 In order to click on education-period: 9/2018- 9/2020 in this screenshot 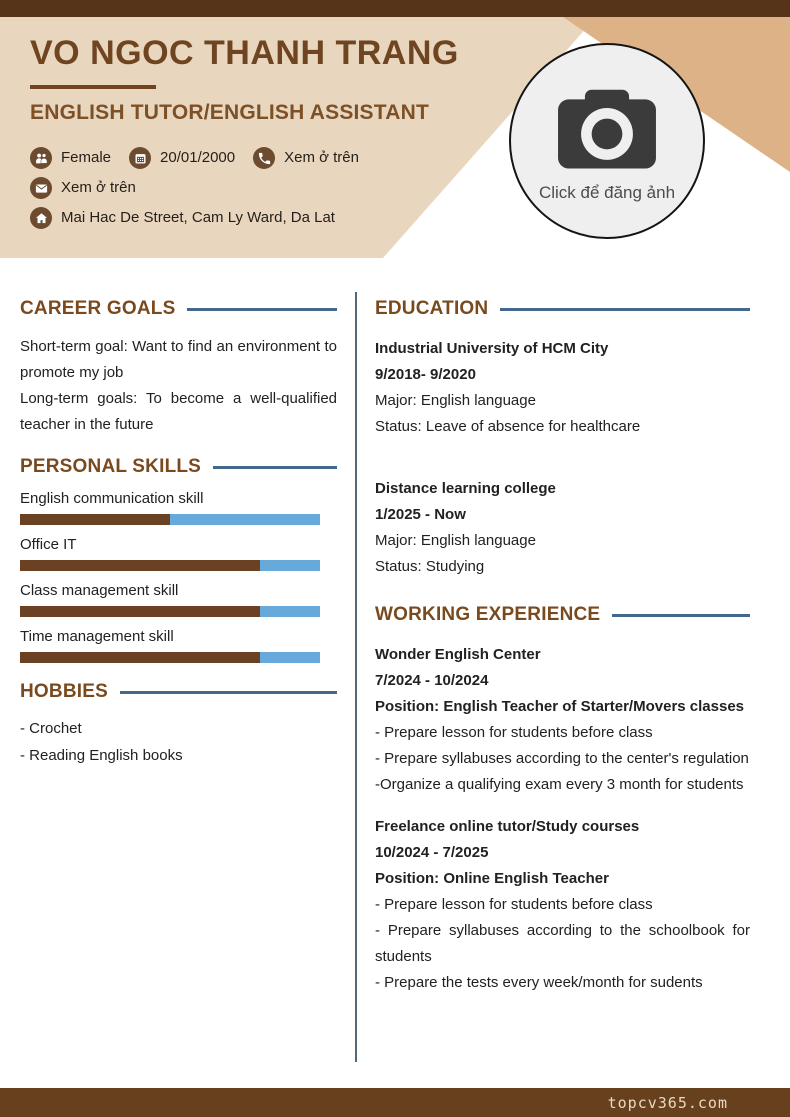, I will do `click(425, 374)`.